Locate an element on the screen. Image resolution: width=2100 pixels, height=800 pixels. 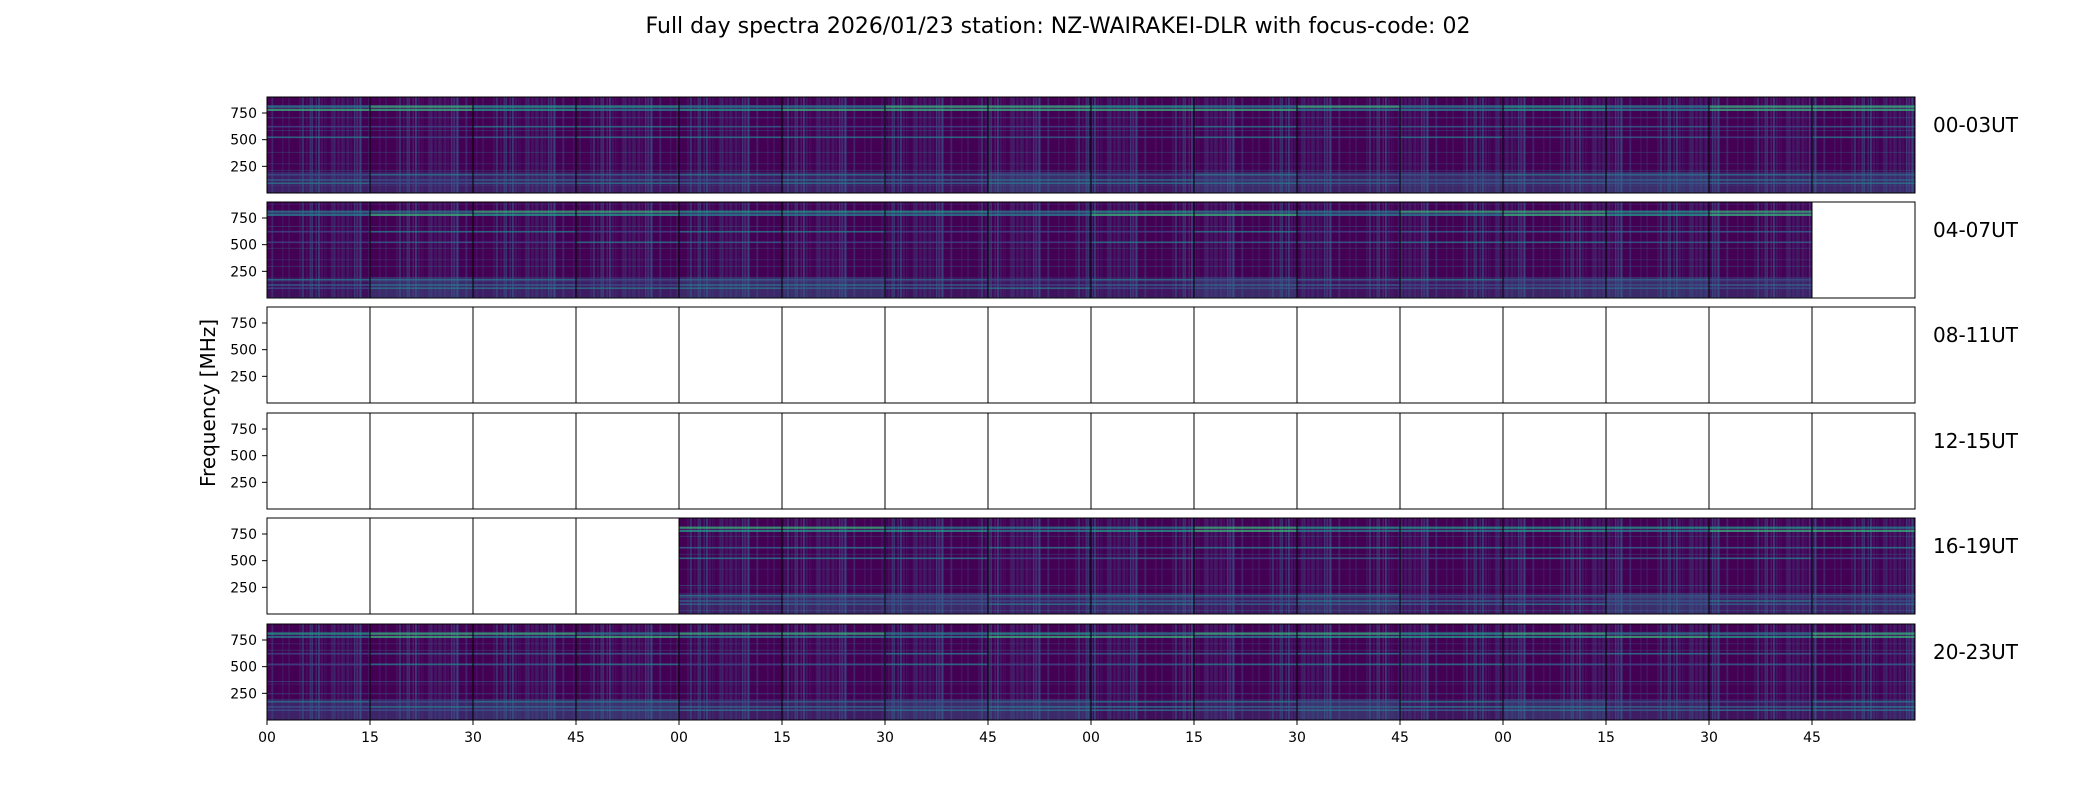
spectra-row: 250 500 750 16-19UT is located at coordinates (1124, 566).